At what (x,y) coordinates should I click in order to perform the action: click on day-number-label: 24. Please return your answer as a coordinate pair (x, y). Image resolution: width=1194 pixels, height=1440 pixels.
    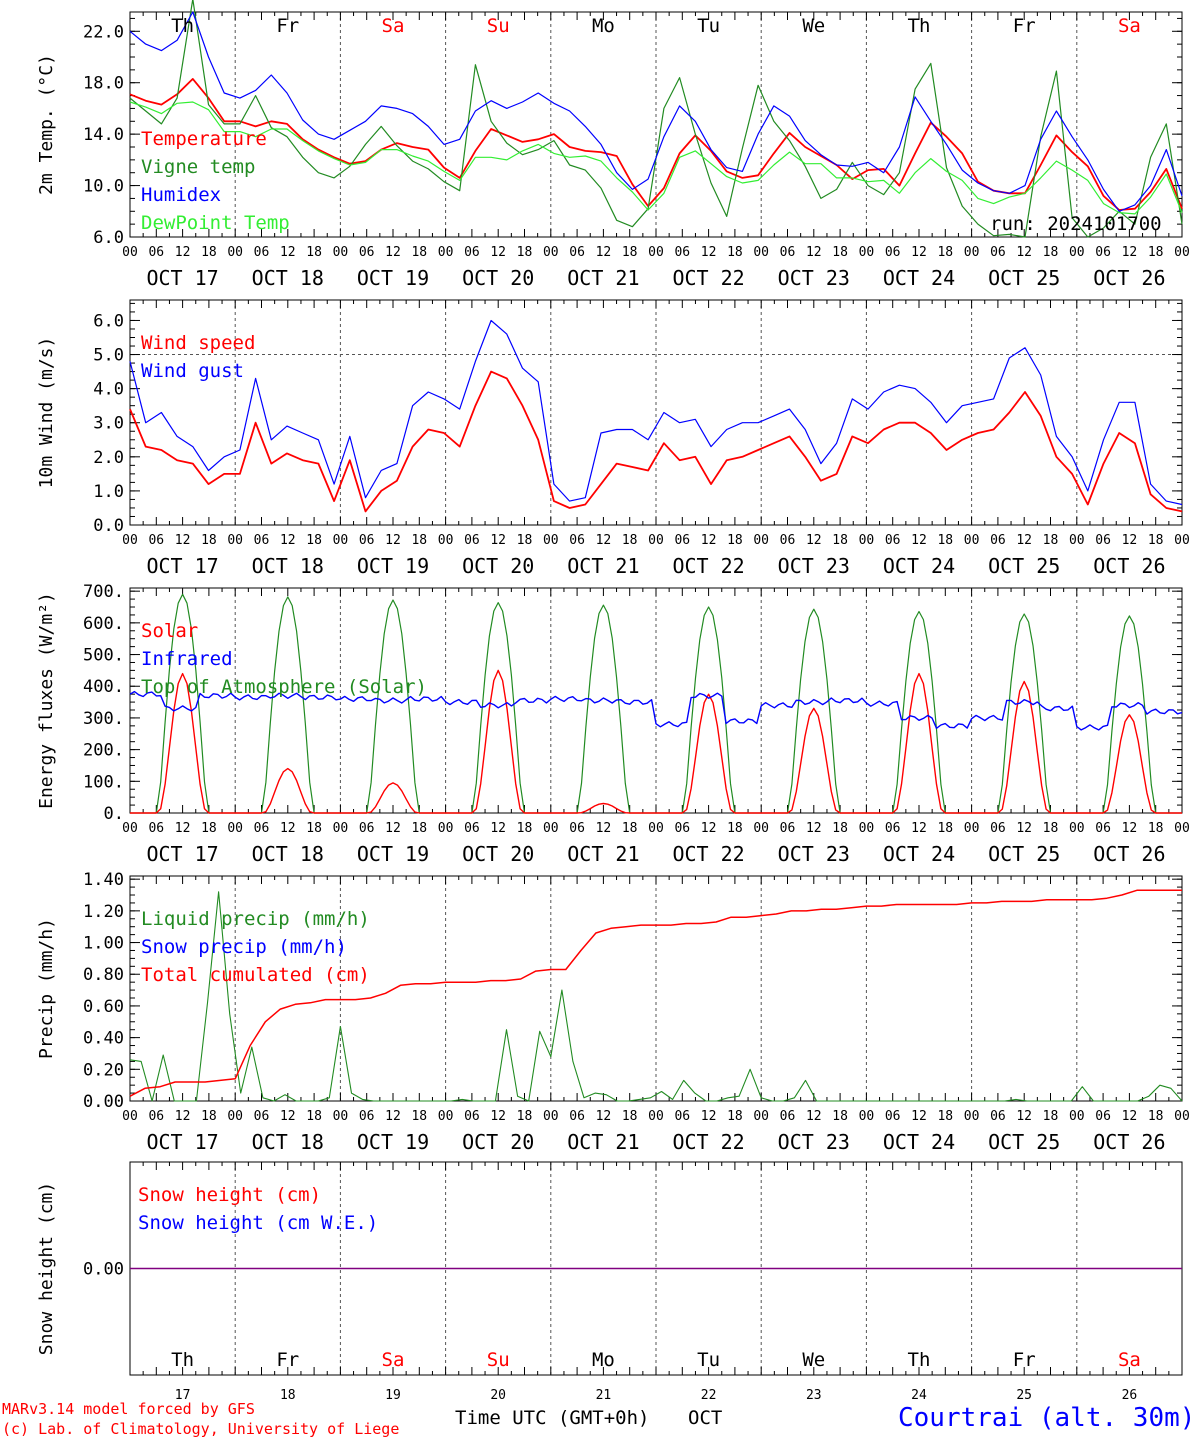
    Looking at the image, I should click on (919, 1395).